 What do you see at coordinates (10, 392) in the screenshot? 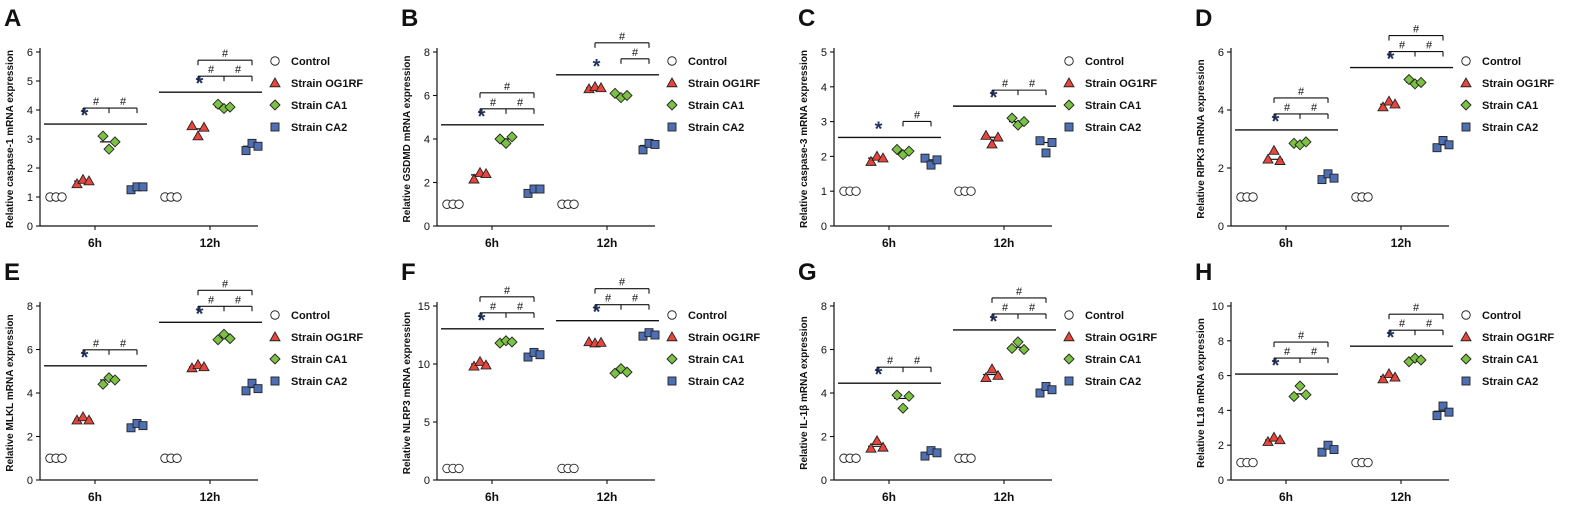
I see `y-axis-label: Relative MLKL mRNA expression` at bounding box center [10, 392].